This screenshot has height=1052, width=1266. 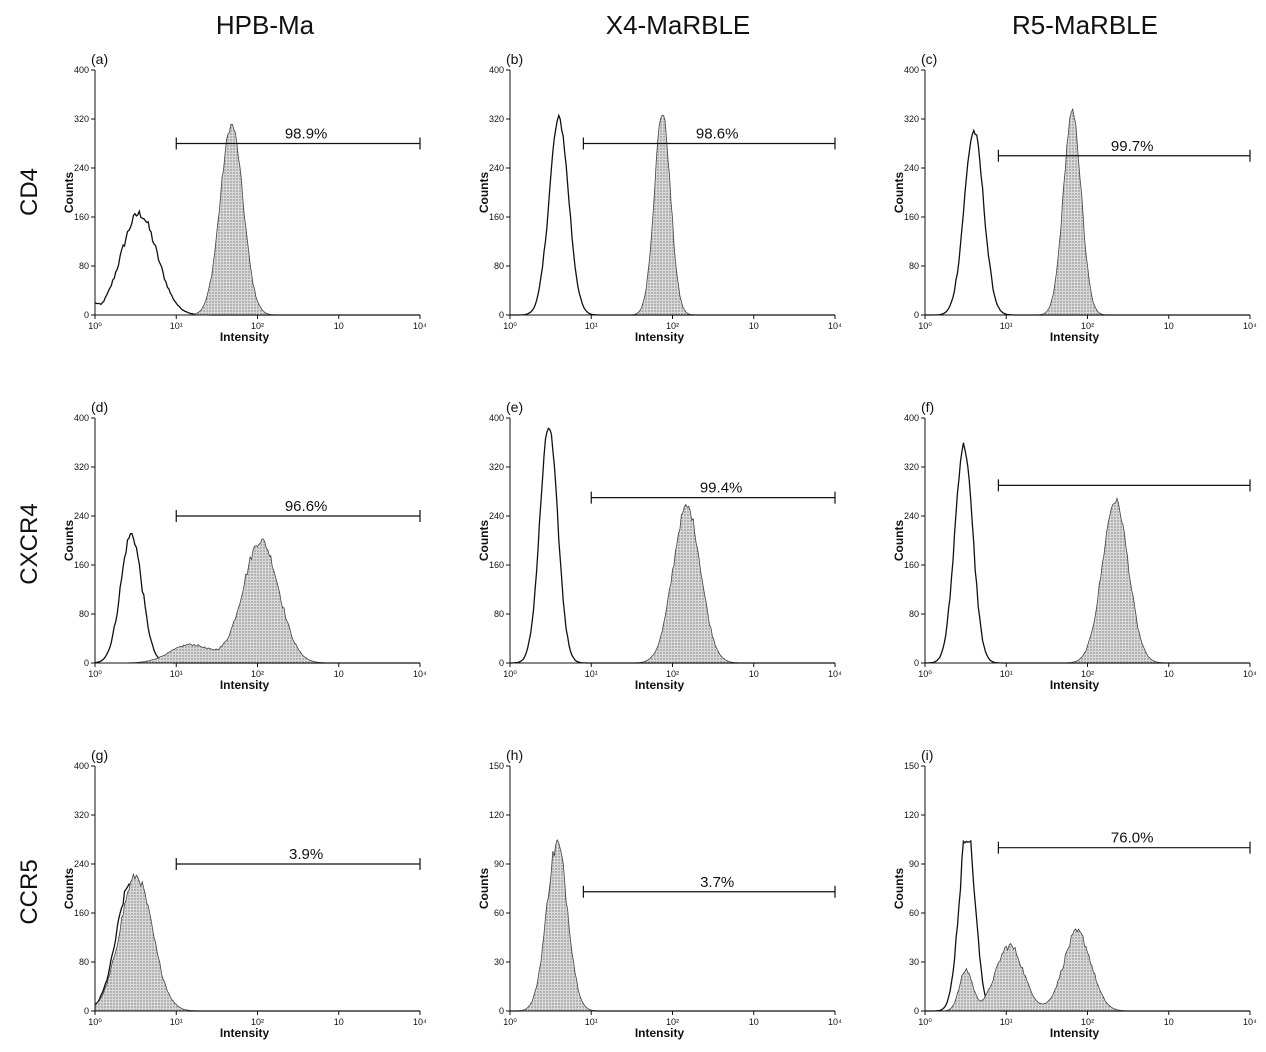 I want to click on col-header-3: R5-MaRBLE, so click(x=1085, y=25).